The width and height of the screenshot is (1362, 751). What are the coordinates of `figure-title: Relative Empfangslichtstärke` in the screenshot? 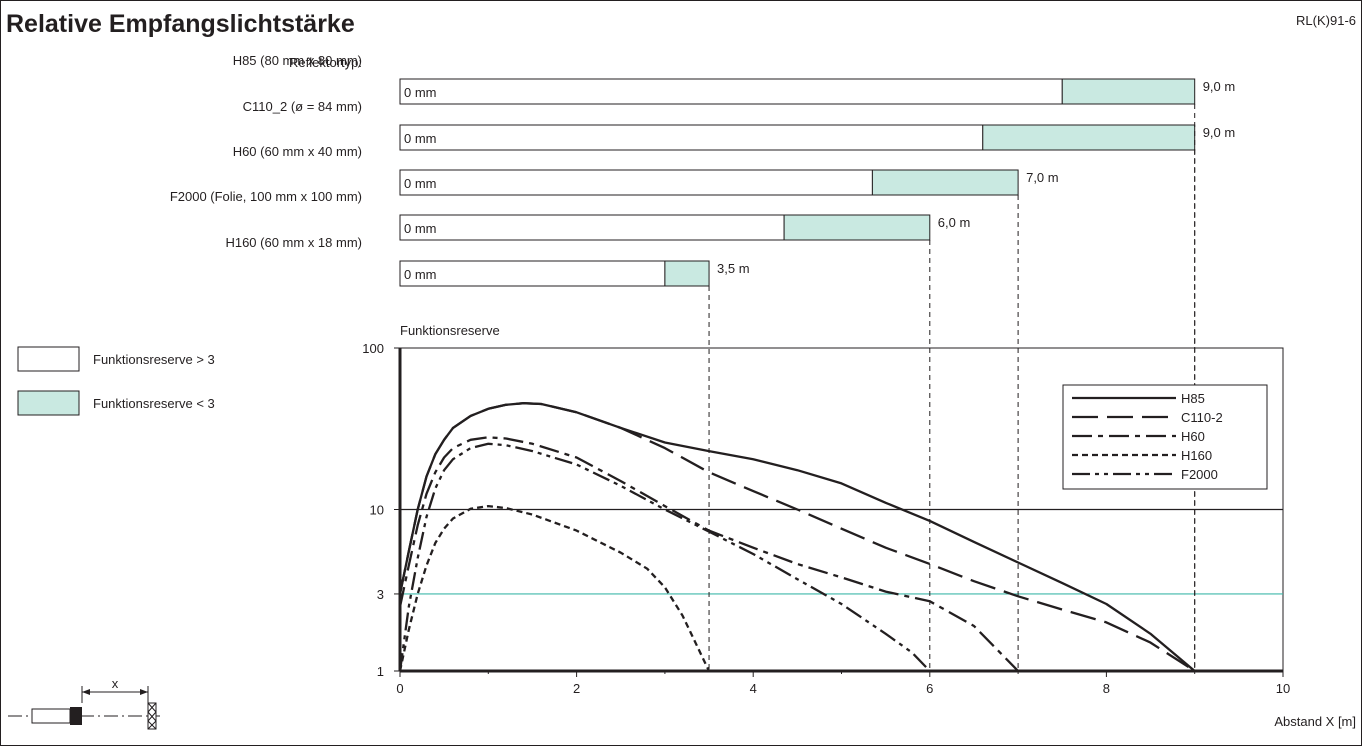 It's located at (180, 24).